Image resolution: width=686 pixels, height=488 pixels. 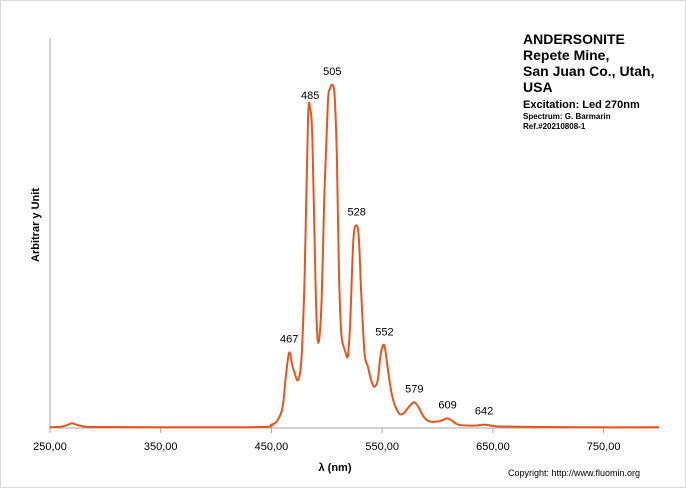 What do you see at coordinates (566, 55) in the screenshot?
I see `title-locality-1: Repete Mine,` at bounding box center [566, 55].